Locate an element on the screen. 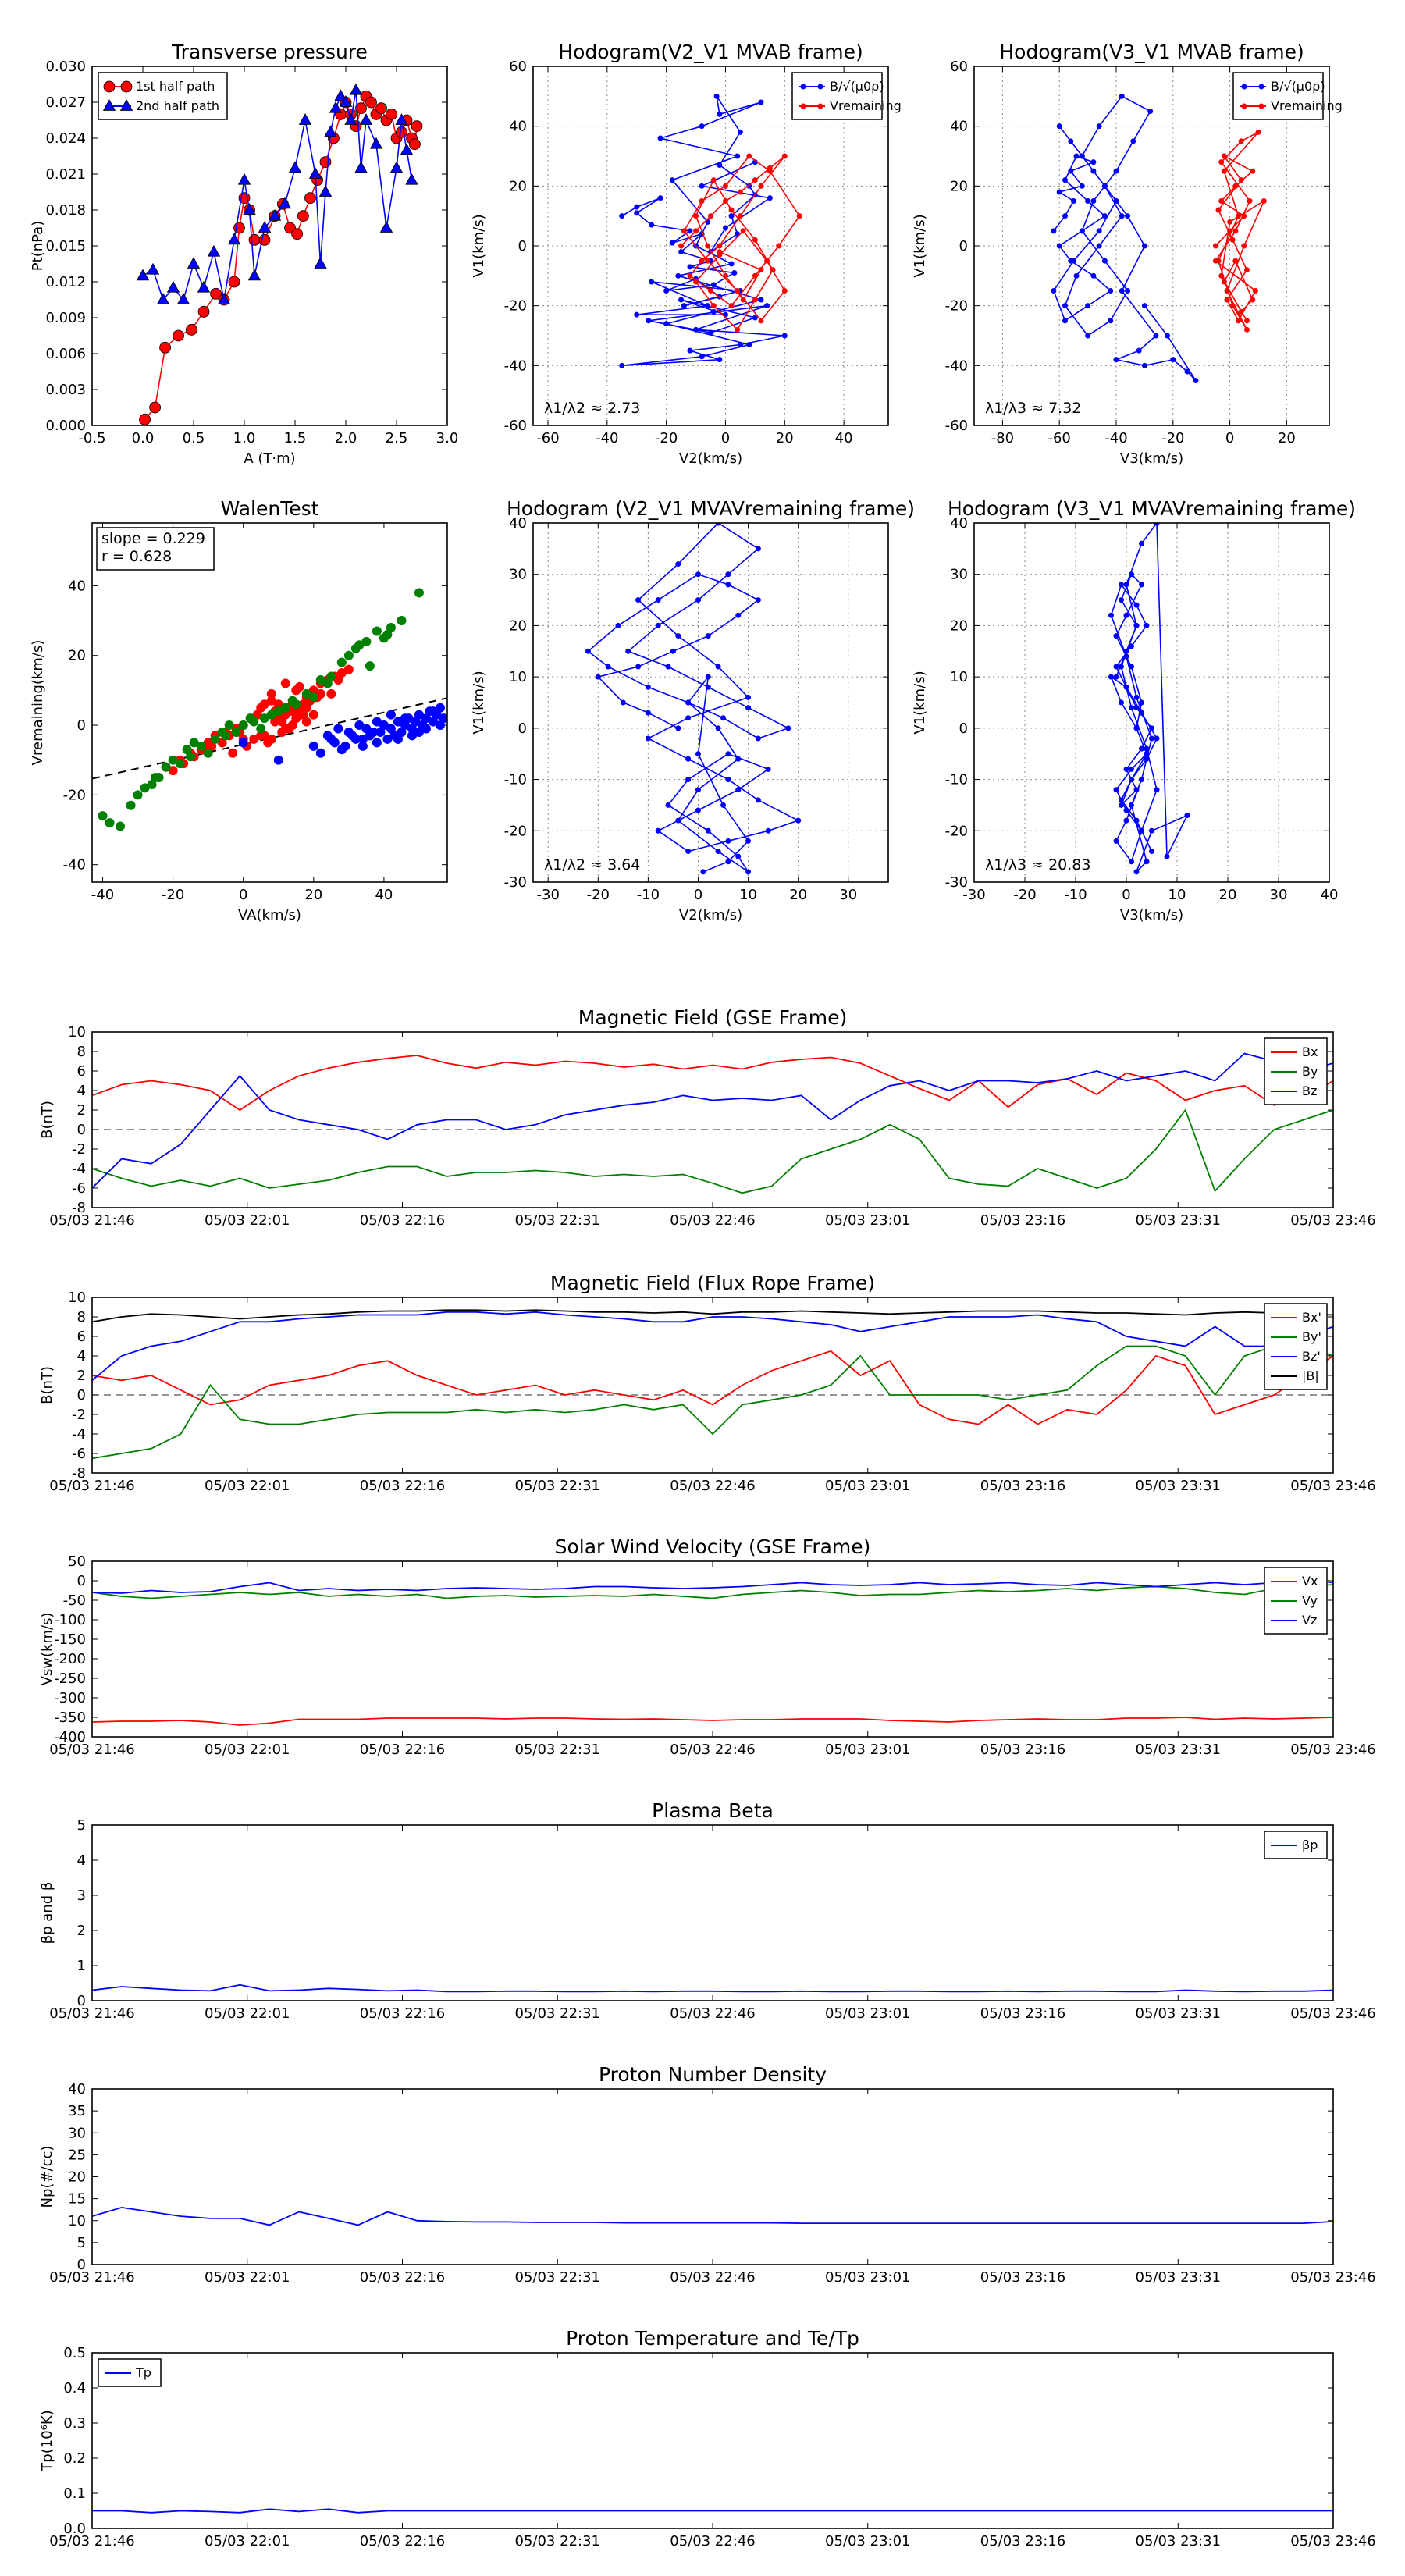  y-tick-label: 0.0 is located at coordinates (74, 2529).